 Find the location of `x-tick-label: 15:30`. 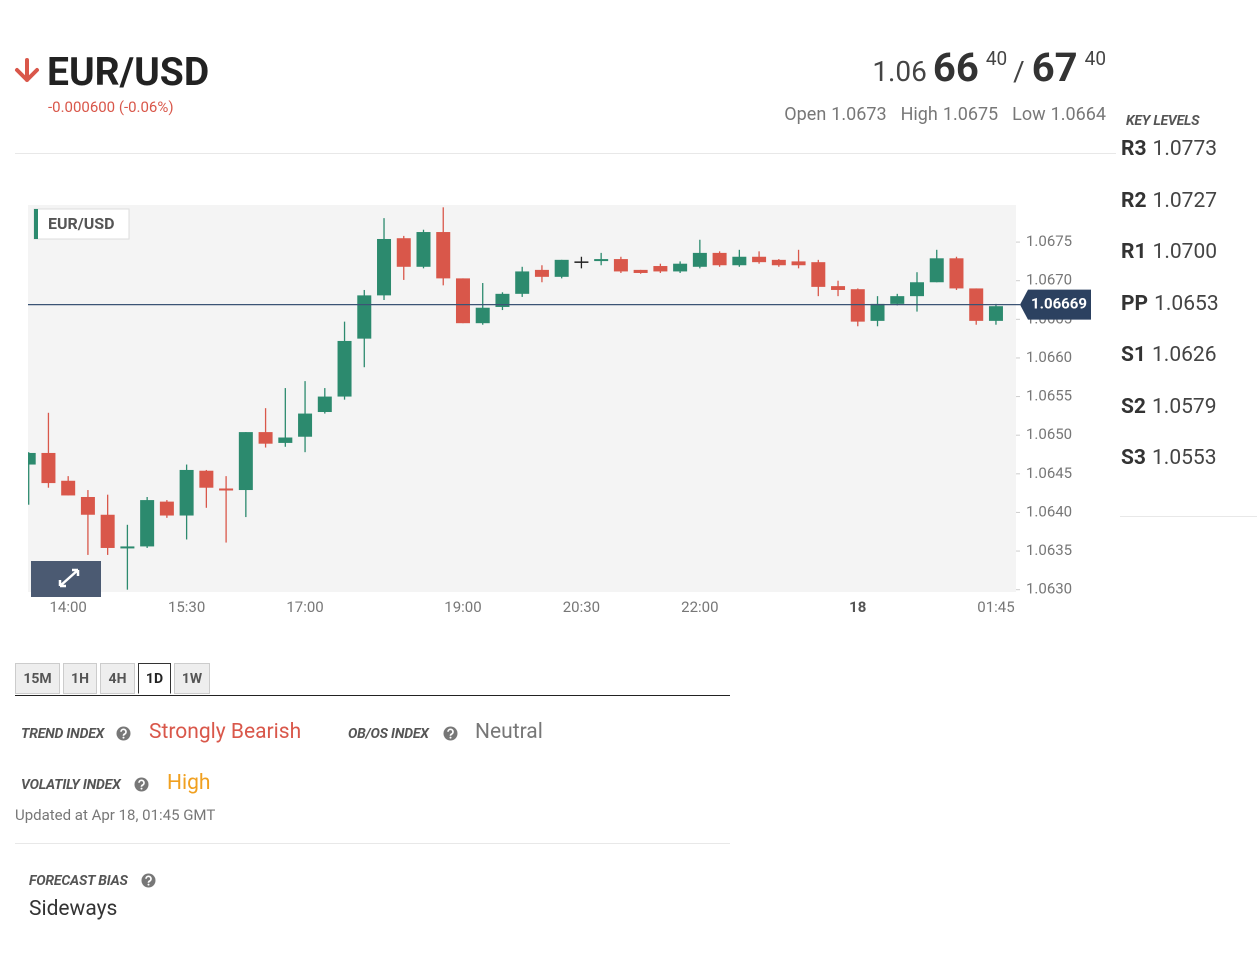

x-tick-label: 15:30 is located at coordinates (186, 607).